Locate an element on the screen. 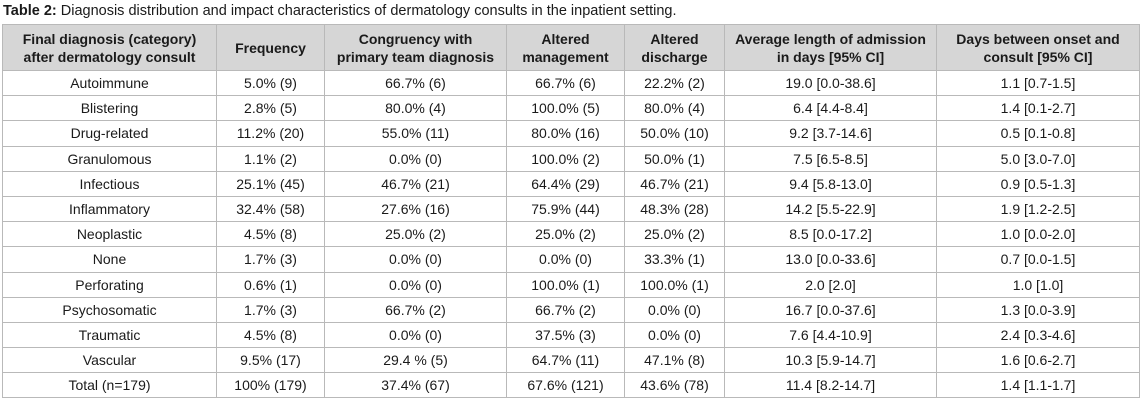 This screenshot has height=400, width=1141. value-cell: 0.5 [0.1-0.8] is located at coordinates (1038, 133).